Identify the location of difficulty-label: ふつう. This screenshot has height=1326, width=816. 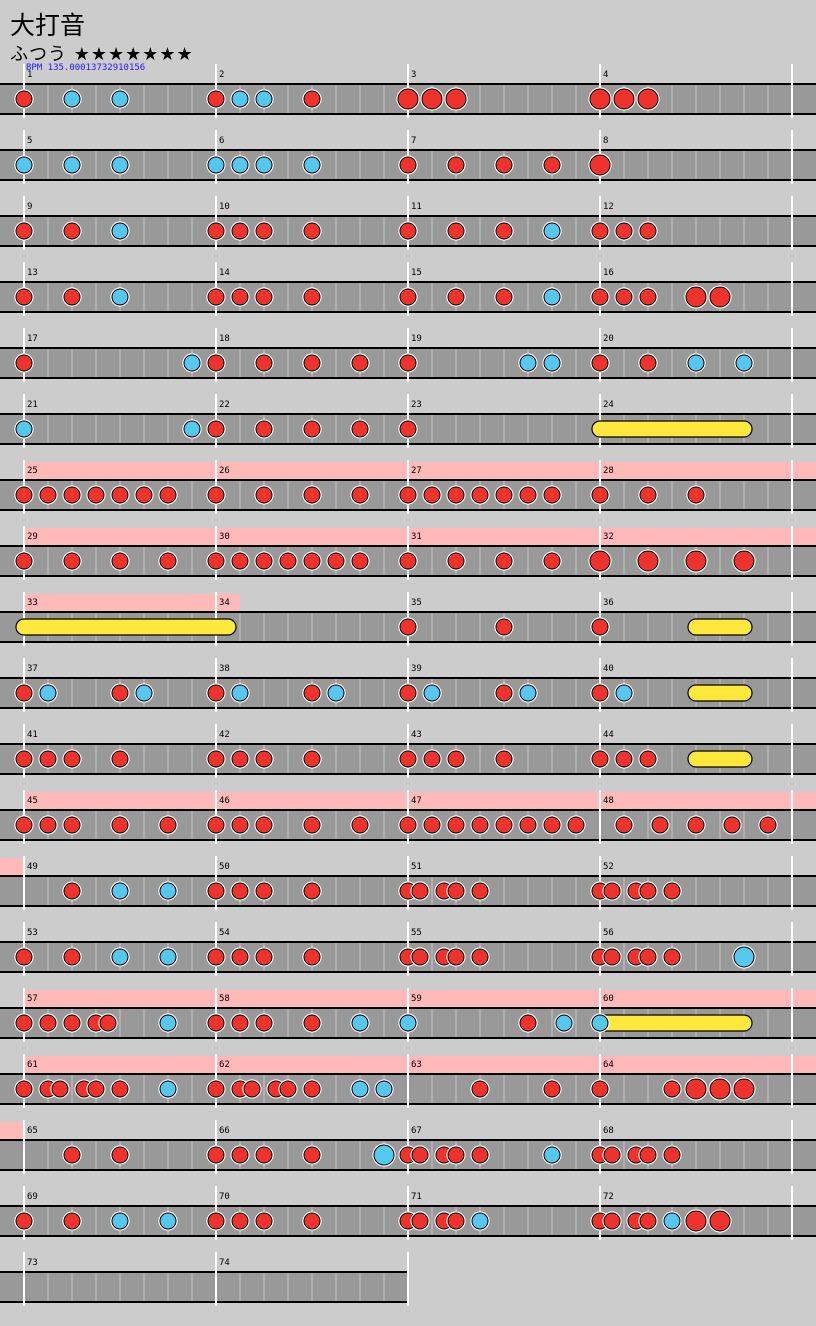
(38, 54).